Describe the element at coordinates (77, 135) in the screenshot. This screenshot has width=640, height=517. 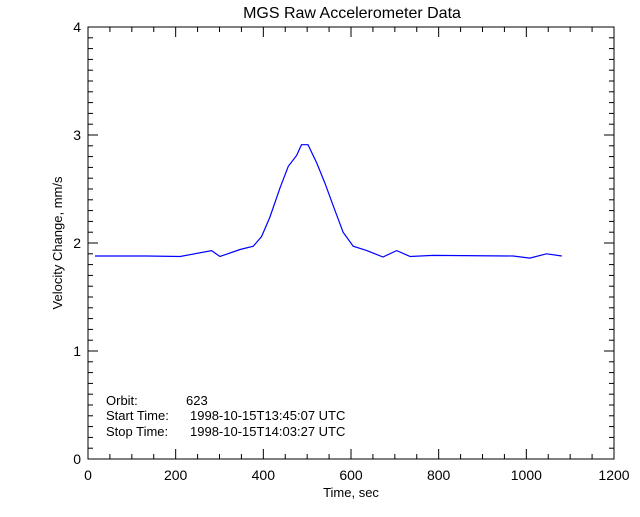
I see `y-tick-label: 3` at that location.